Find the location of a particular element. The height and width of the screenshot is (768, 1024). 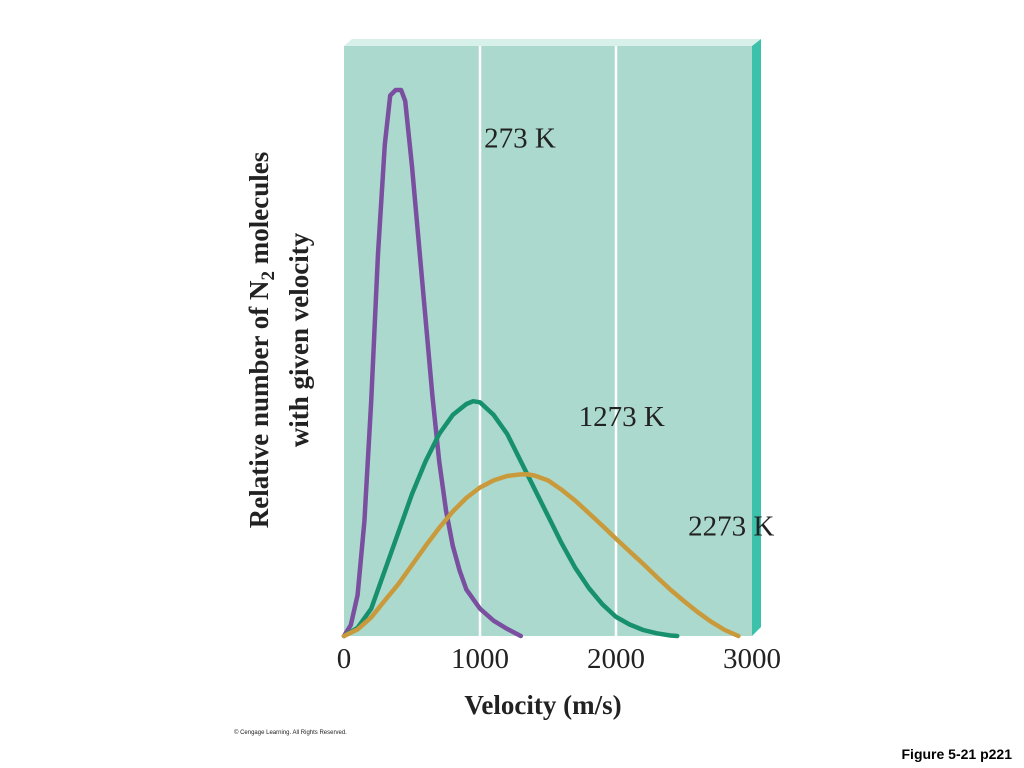

y-axis-title-subscript: 2 is located at coordinates (268, 276).